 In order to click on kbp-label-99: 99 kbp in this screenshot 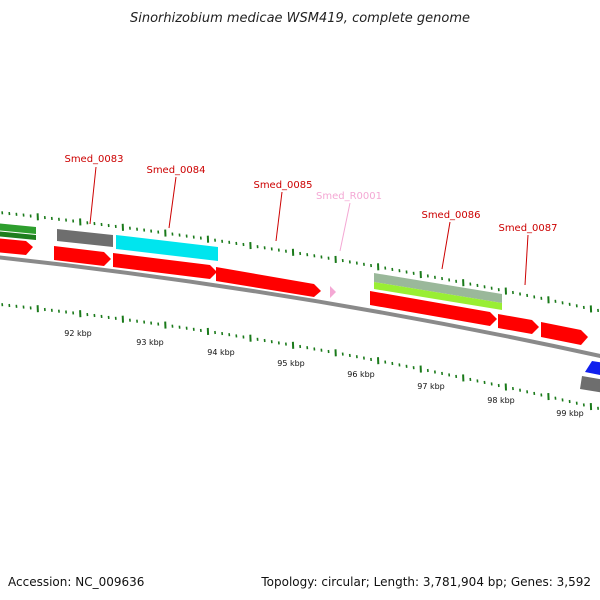, I will do `click(570, 413)`.